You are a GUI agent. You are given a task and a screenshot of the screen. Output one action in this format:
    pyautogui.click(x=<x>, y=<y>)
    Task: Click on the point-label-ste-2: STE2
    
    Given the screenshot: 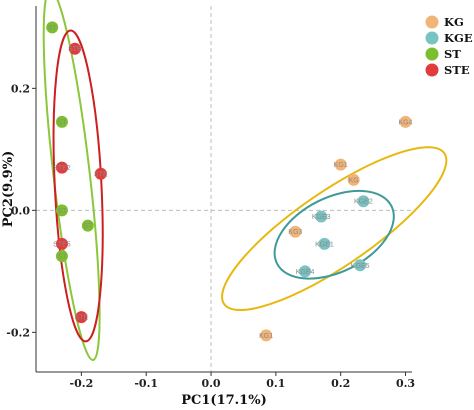 What is the action you would take?
    pyautogui.click(x=62, y=168)
    